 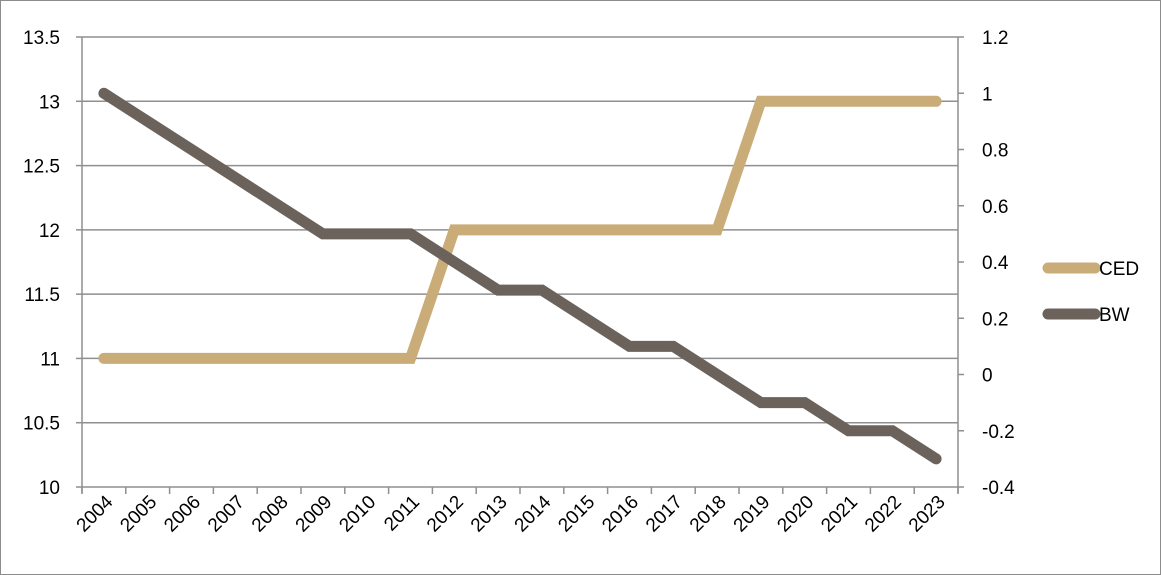 What do you see at coordinates (987, 94) in the screenshot?
I see `right-tick-label: 1` at bounding box center [987, 94].